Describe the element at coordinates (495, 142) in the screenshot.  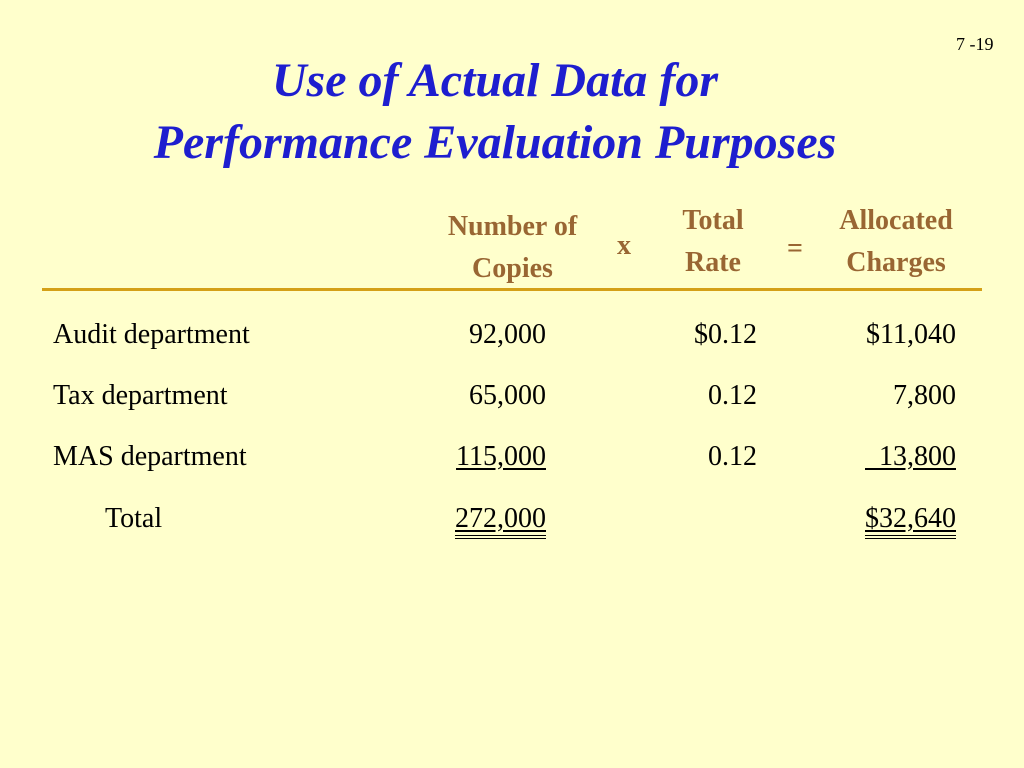
I see `title-line-2: Performance Evaluation Purposes` at that location.